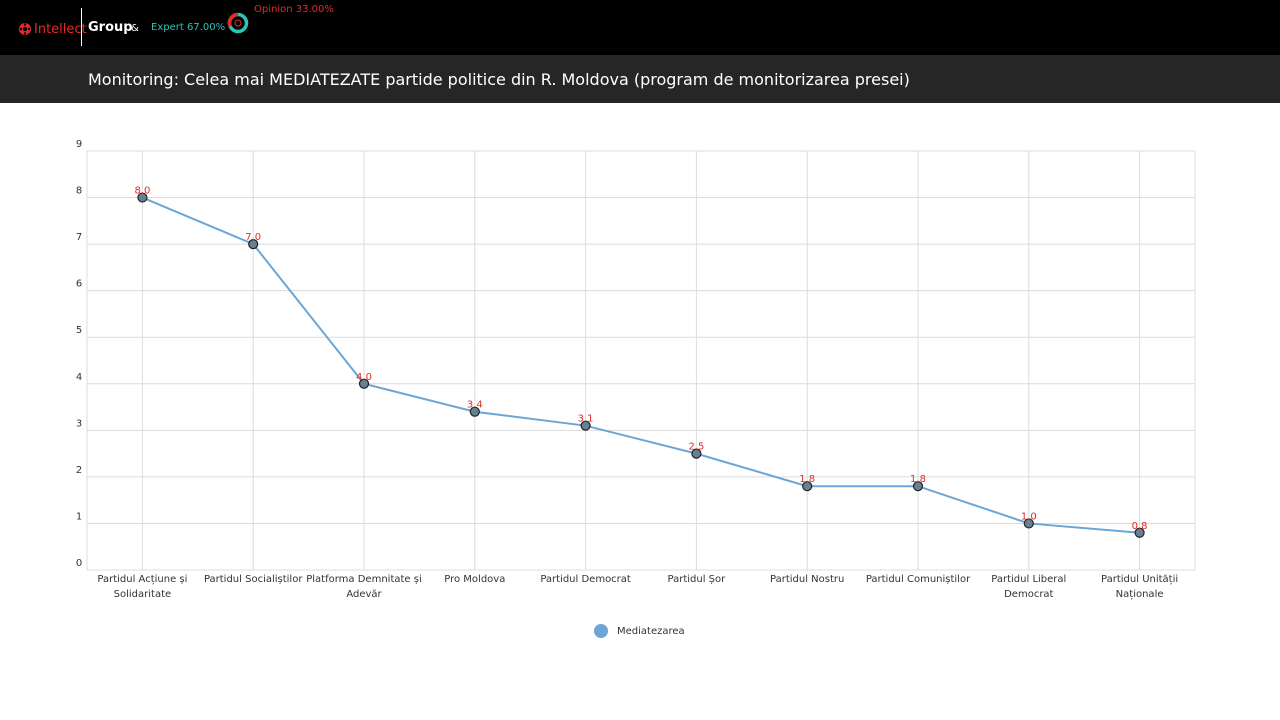 The image size is (1280, 720). What do you see at coordinates (1029, 516) in the screenshot?
I see `data-label: 1.0` at bounding box center [1029, 516].